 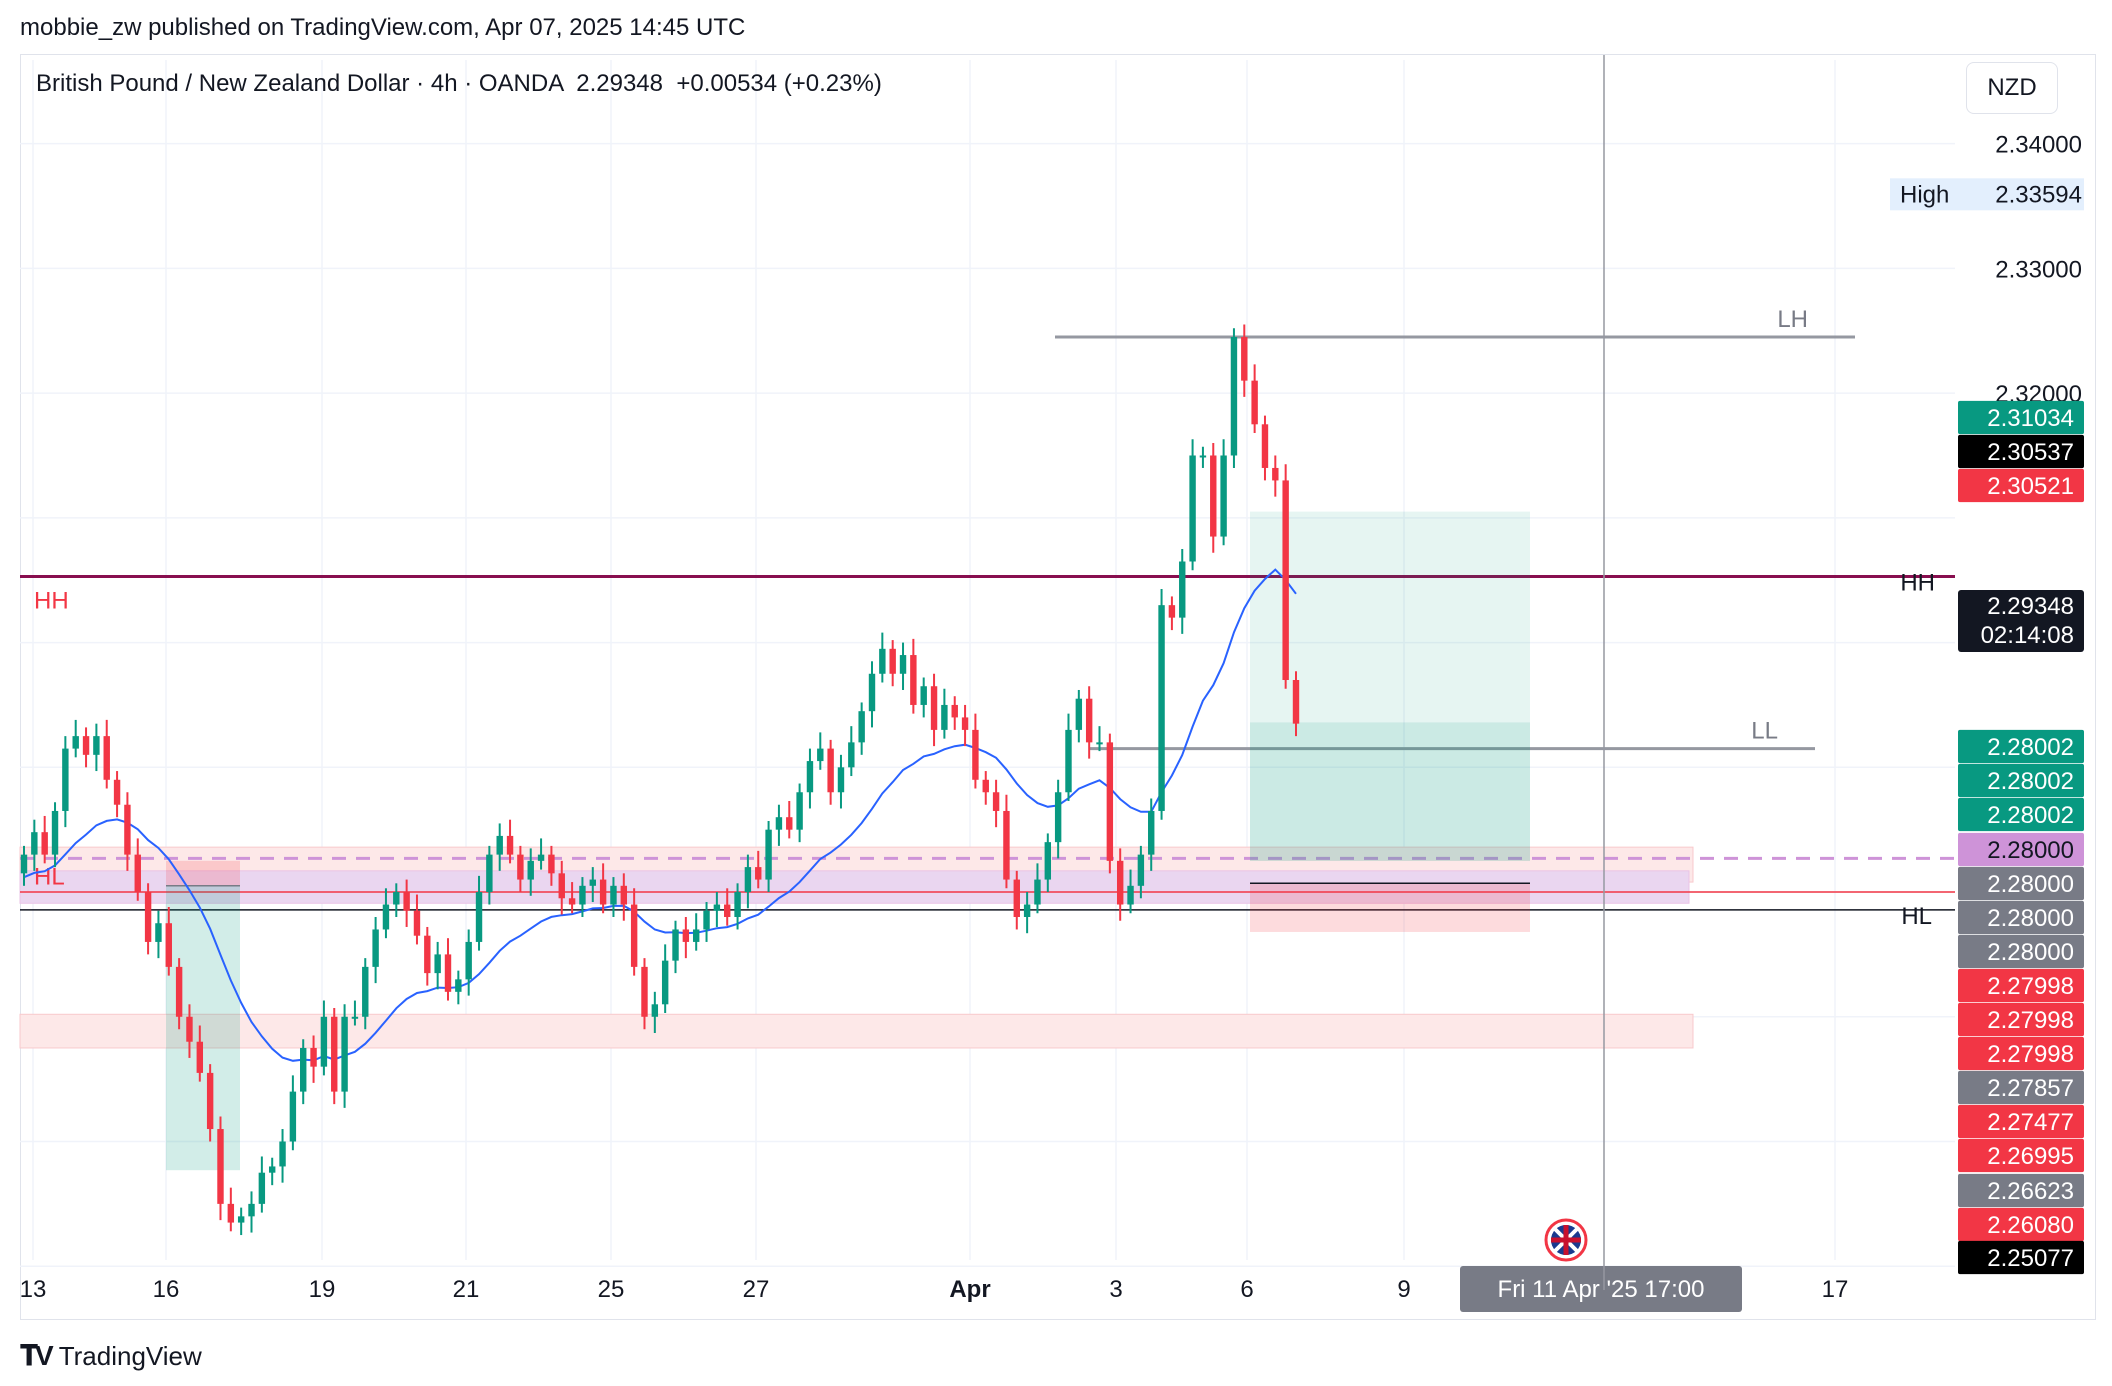 What do you see at coordinates (2021, 417) in the screenshot?
I see `price-label: 2.31034` at bounding box center [2021, 417].